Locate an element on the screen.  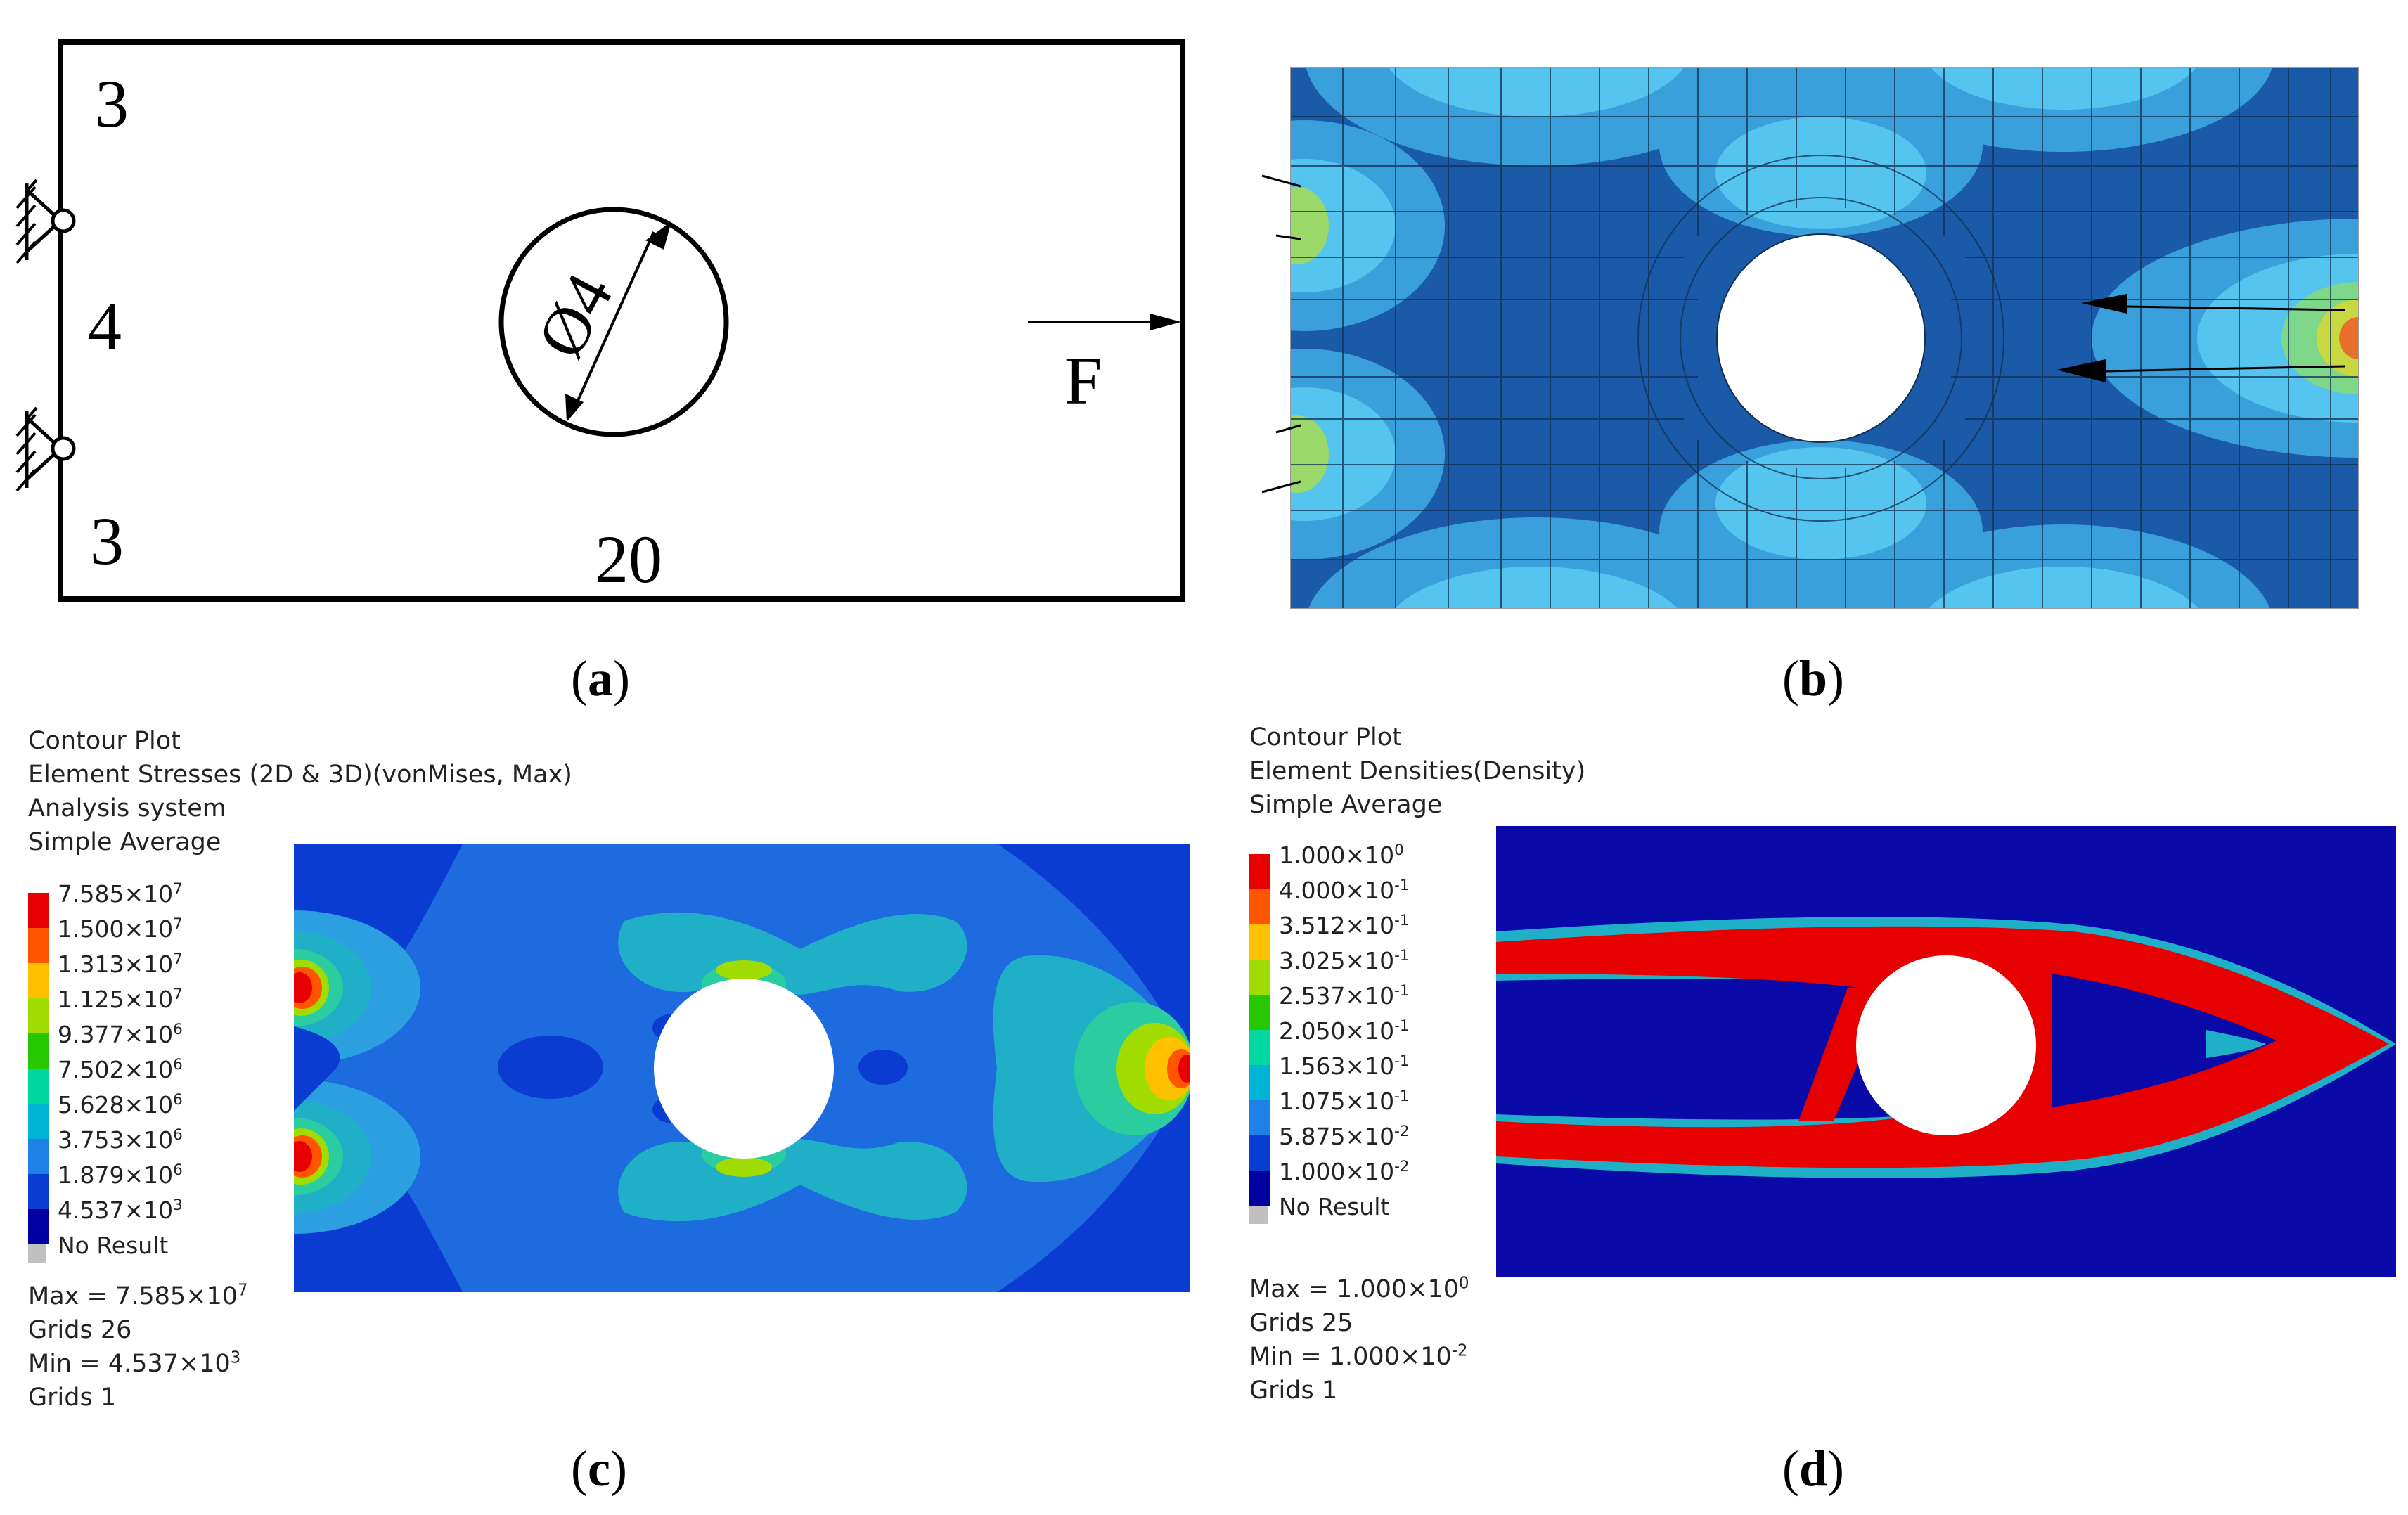
stress-header-line: Contour Plot is located at coordinates (104, 741).